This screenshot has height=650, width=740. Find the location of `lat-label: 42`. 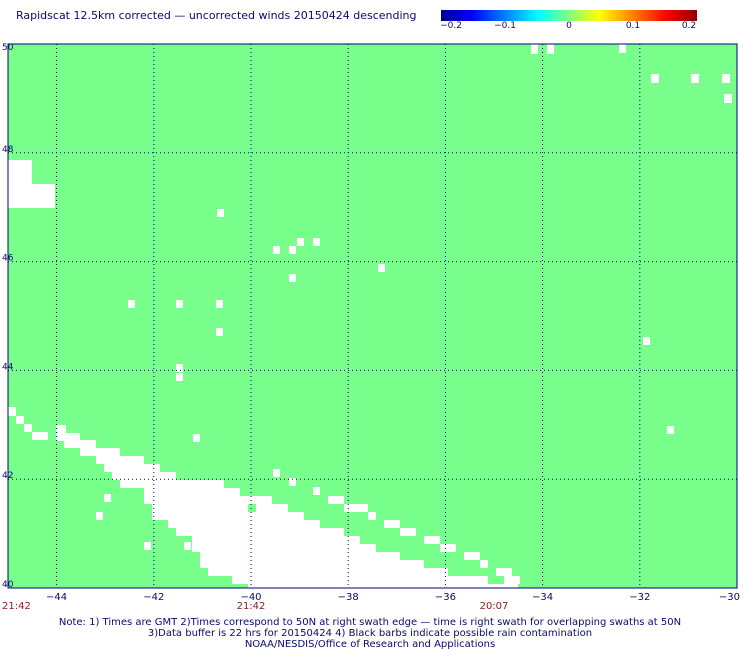

lat-label: 42 is located at coordinates (7, 476).